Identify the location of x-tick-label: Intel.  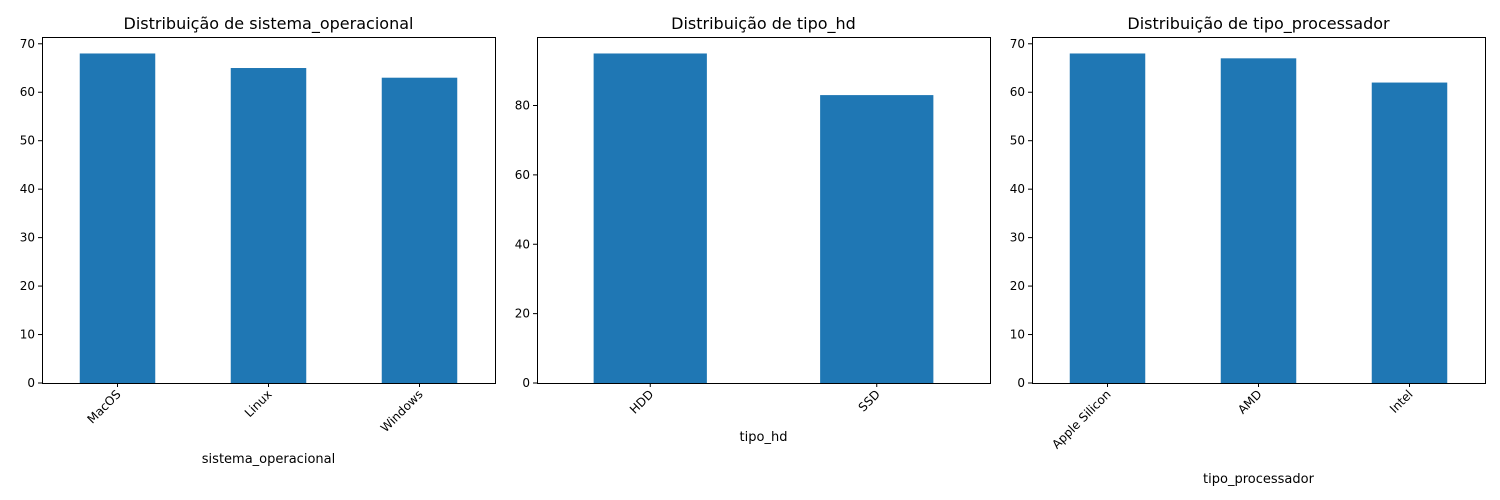
(1401, 401).